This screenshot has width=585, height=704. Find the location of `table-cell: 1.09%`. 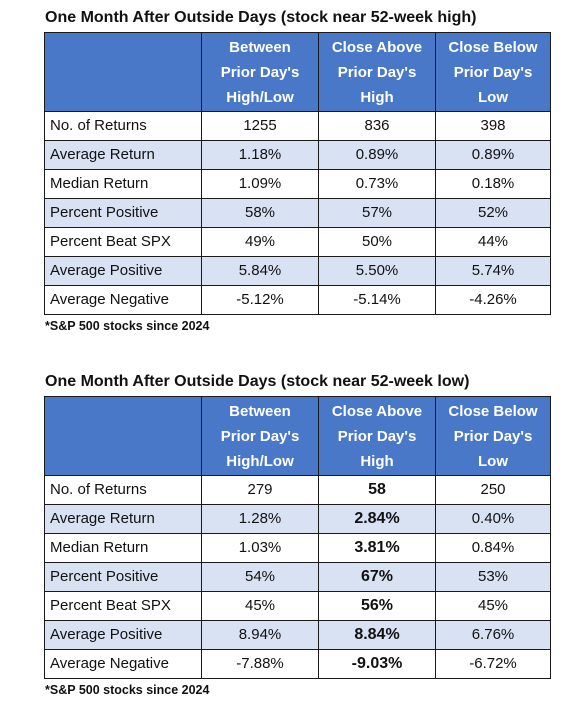

table-cell: 1.09% is located at coordinates (260, 184).